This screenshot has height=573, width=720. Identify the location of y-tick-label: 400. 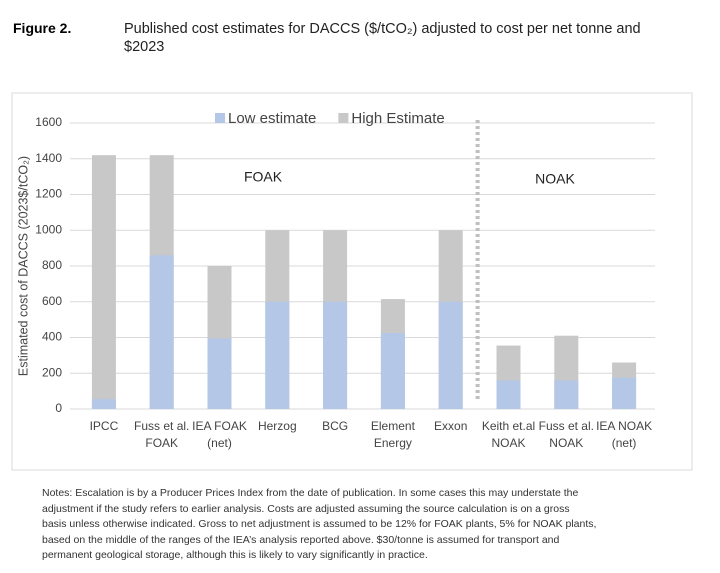
(52, 337).